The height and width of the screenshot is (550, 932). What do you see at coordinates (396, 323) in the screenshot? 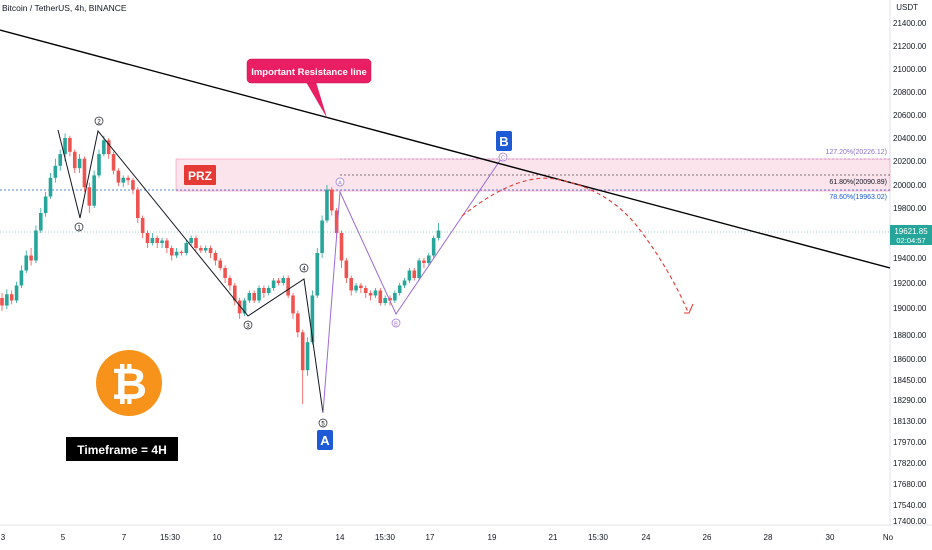
I see `harmonic-b-marker` at bounding box center [396, 323].